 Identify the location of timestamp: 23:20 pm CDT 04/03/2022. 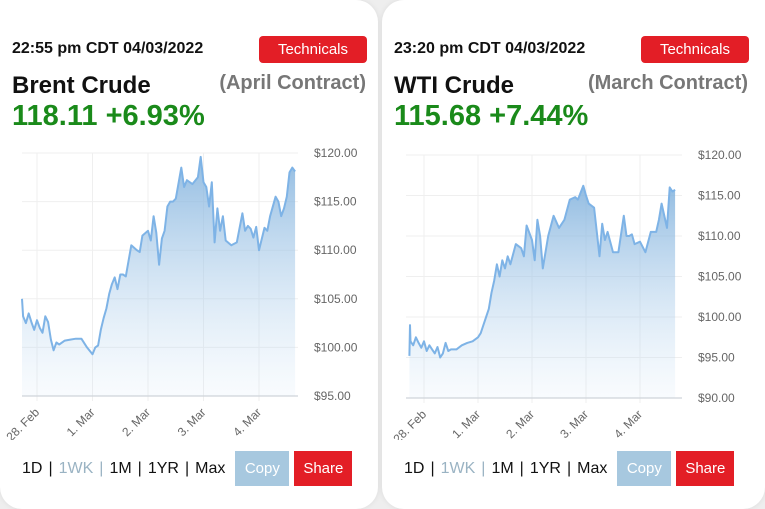
(490, 48).